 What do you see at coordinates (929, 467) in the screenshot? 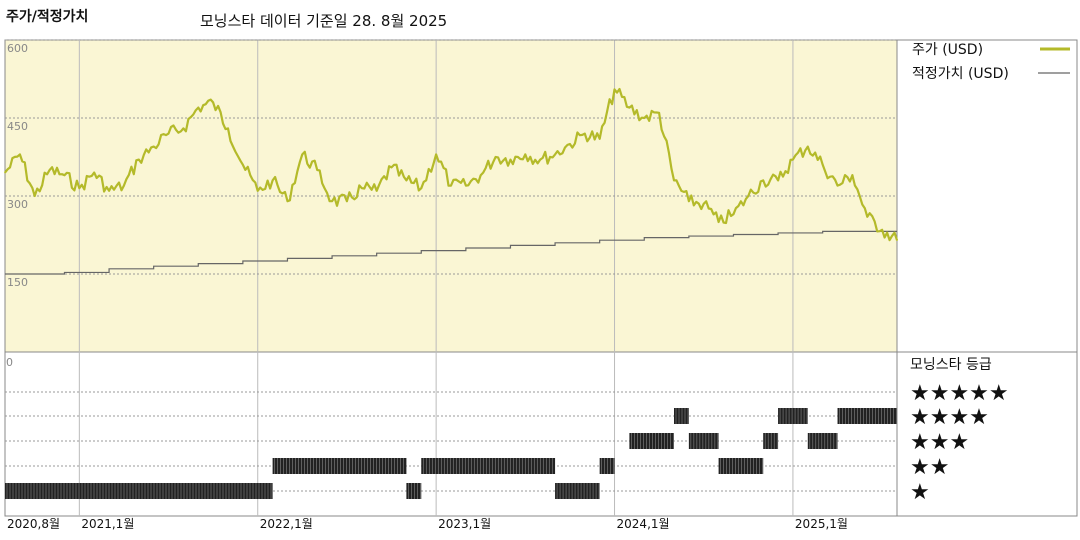
I see `rating-2-stars: ★★` at bounding box center [929, 467].